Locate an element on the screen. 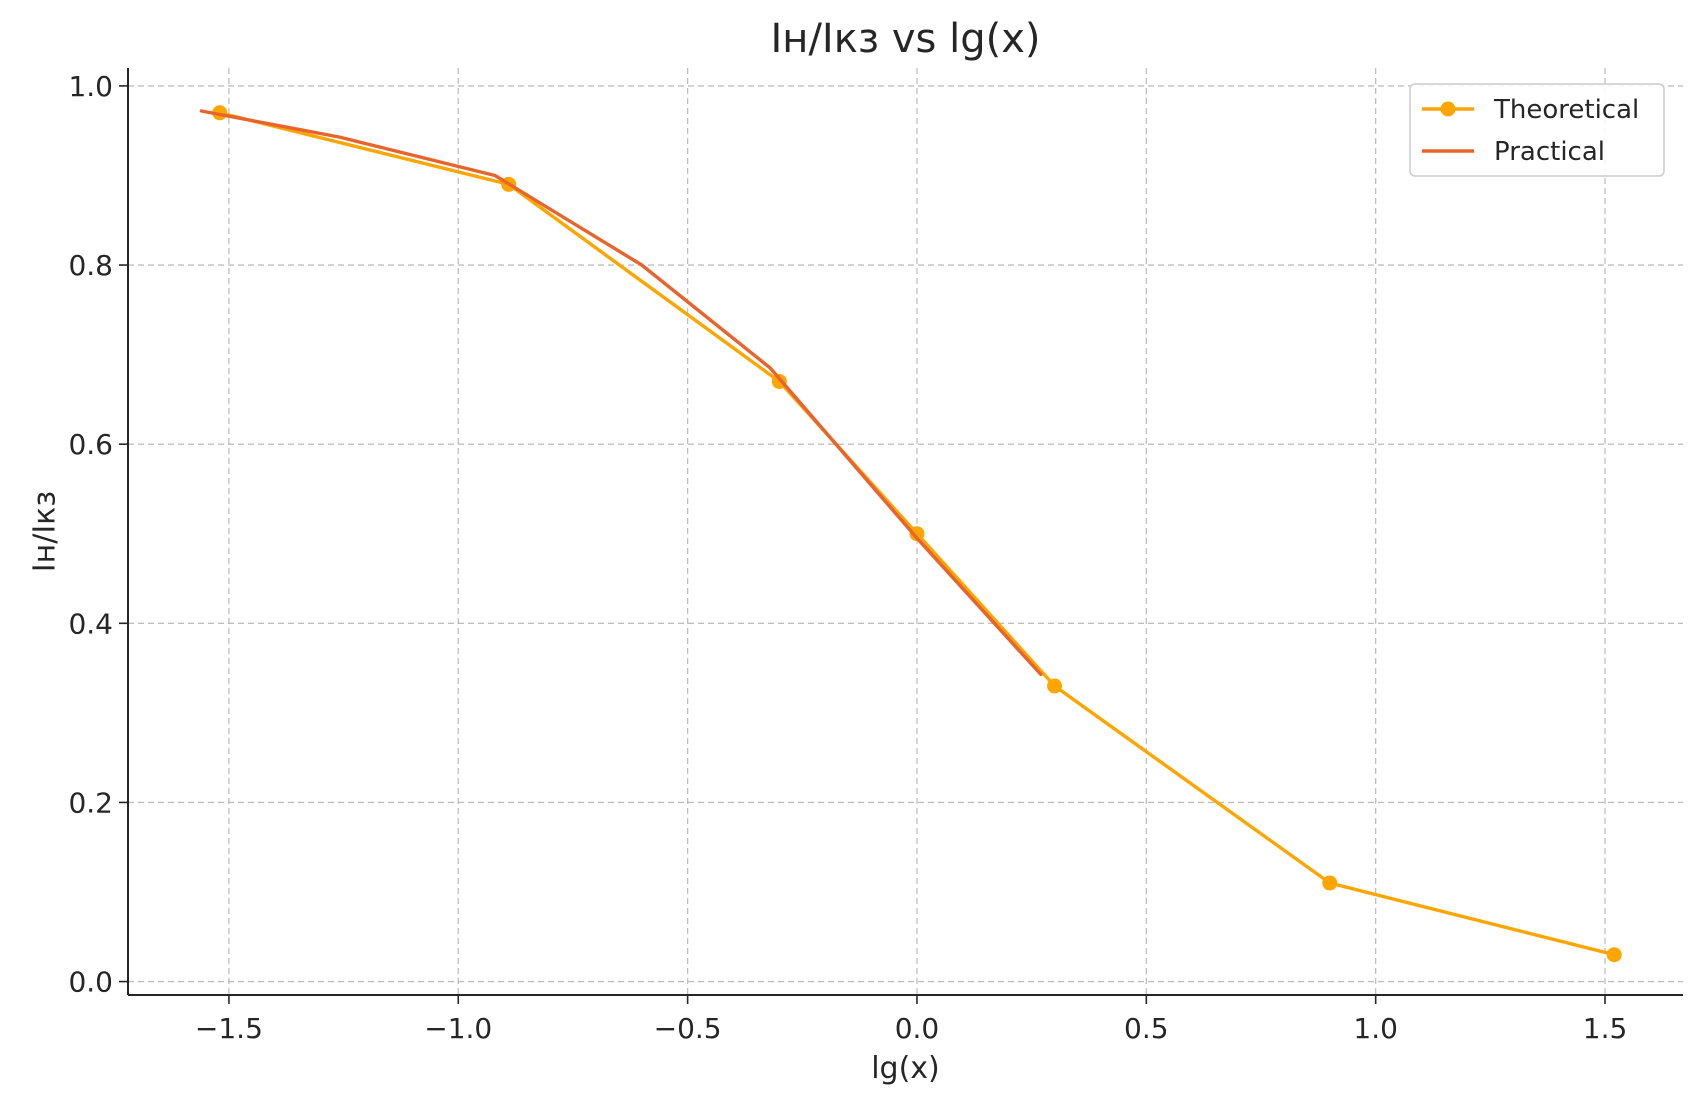  legend-marker-theoretical is located at coordinates (1448, 109).